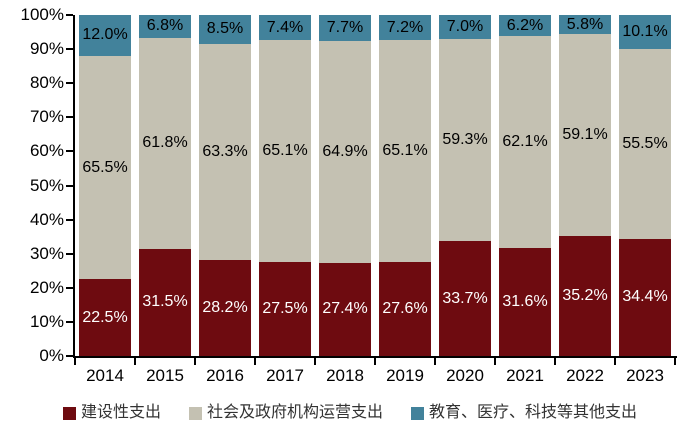 The height and width of the screenshot is (437, 700). I want to click on y-axis-tick-label: 10%, so click(46, 321).